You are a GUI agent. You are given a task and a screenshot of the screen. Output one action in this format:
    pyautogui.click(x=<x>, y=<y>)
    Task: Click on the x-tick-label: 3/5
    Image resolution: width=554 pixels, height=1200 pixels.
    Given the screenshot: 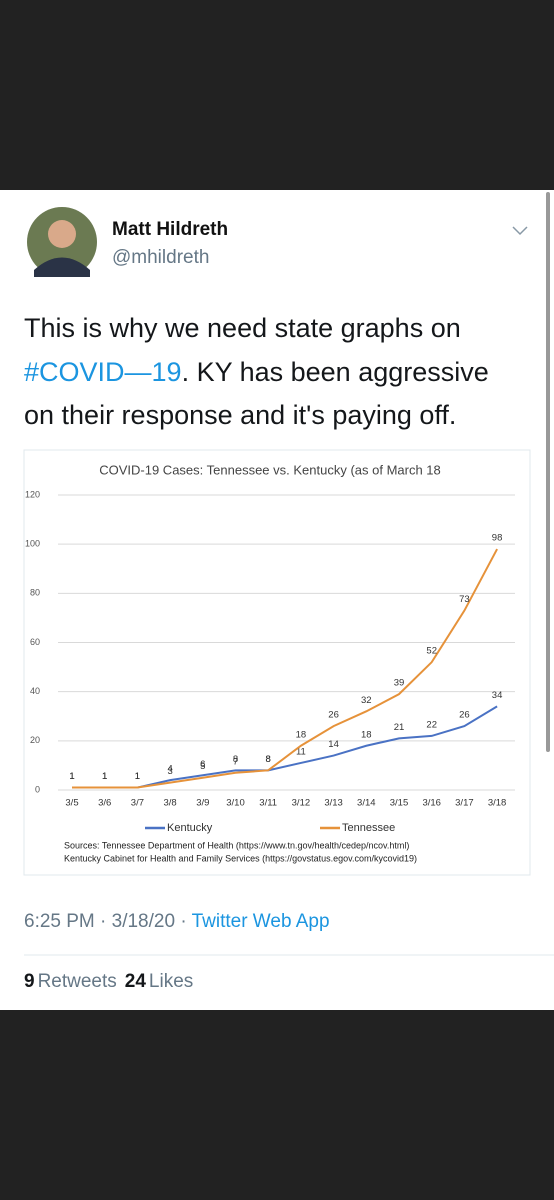 What is the action you would take?
    pyautogui.click(x=71, y=803)
    